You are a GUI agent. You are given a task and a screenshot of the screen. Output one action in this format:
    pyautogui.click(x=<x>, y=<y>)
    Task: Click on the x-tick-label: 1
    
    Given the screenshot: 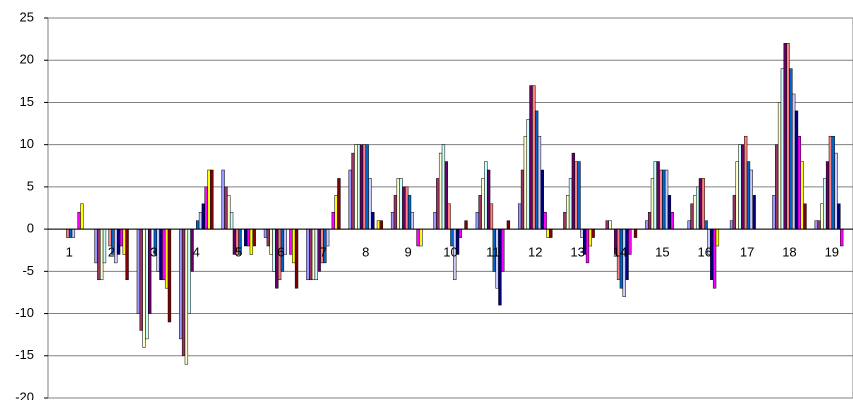 What is the action you would take?
    pyautogui.click(x=69, y=252)
    